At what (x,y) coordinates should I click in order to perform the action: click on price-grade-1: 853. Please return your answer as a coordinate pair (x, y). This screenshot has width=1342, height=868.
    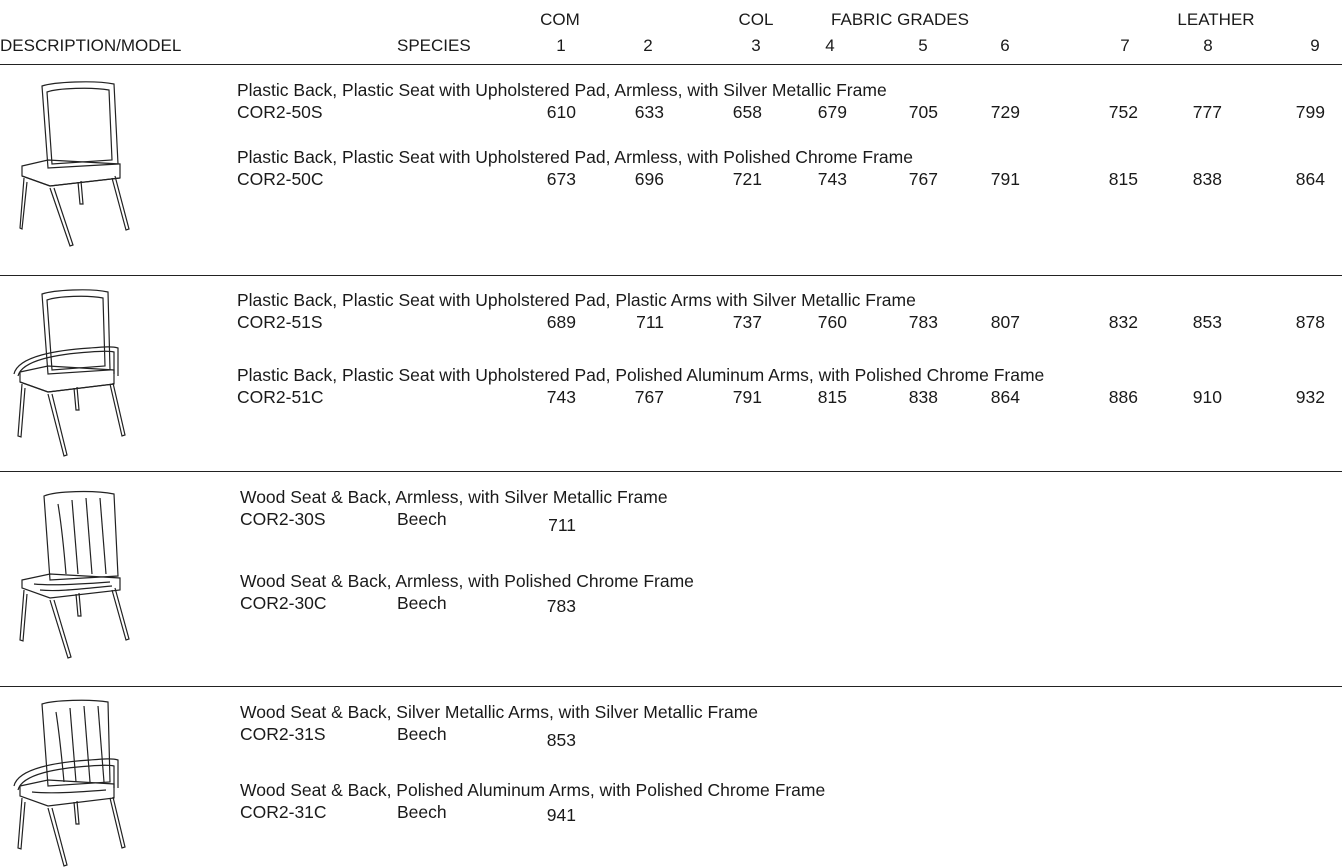
    Looking at the image, I should click on (561, 740).